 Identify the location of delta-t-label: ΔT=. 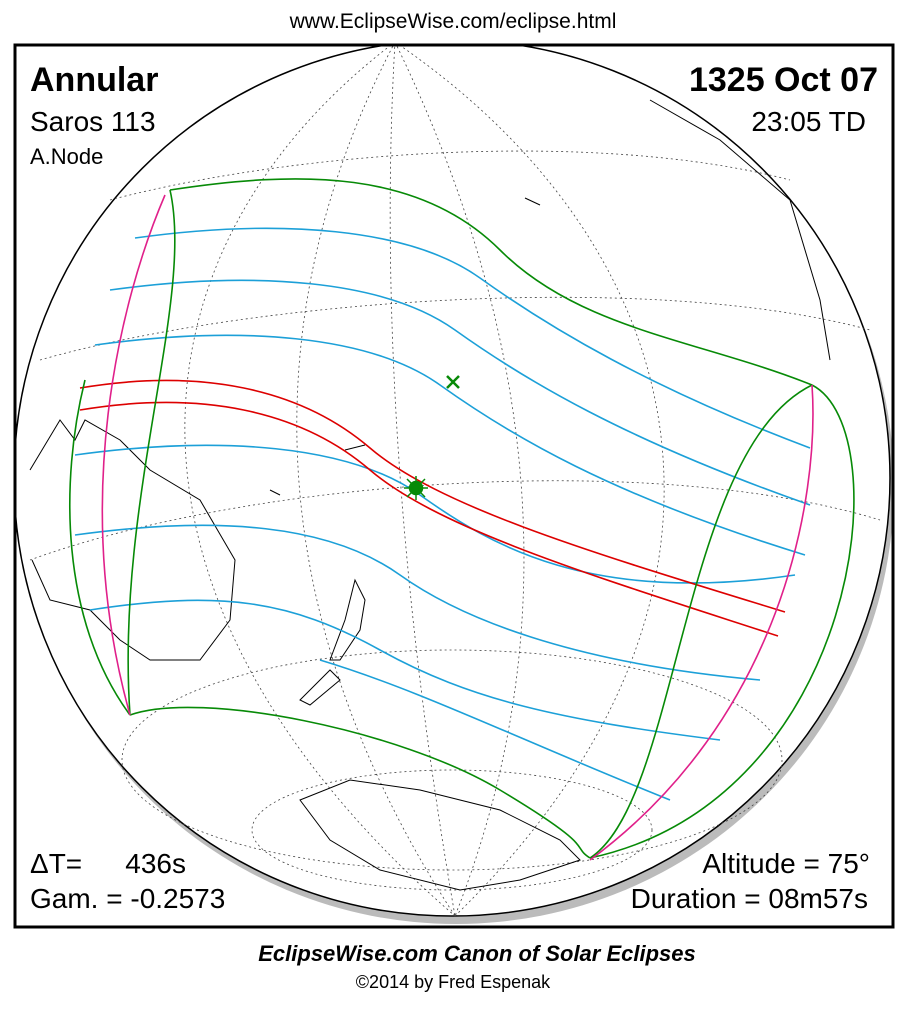
(56, 863).